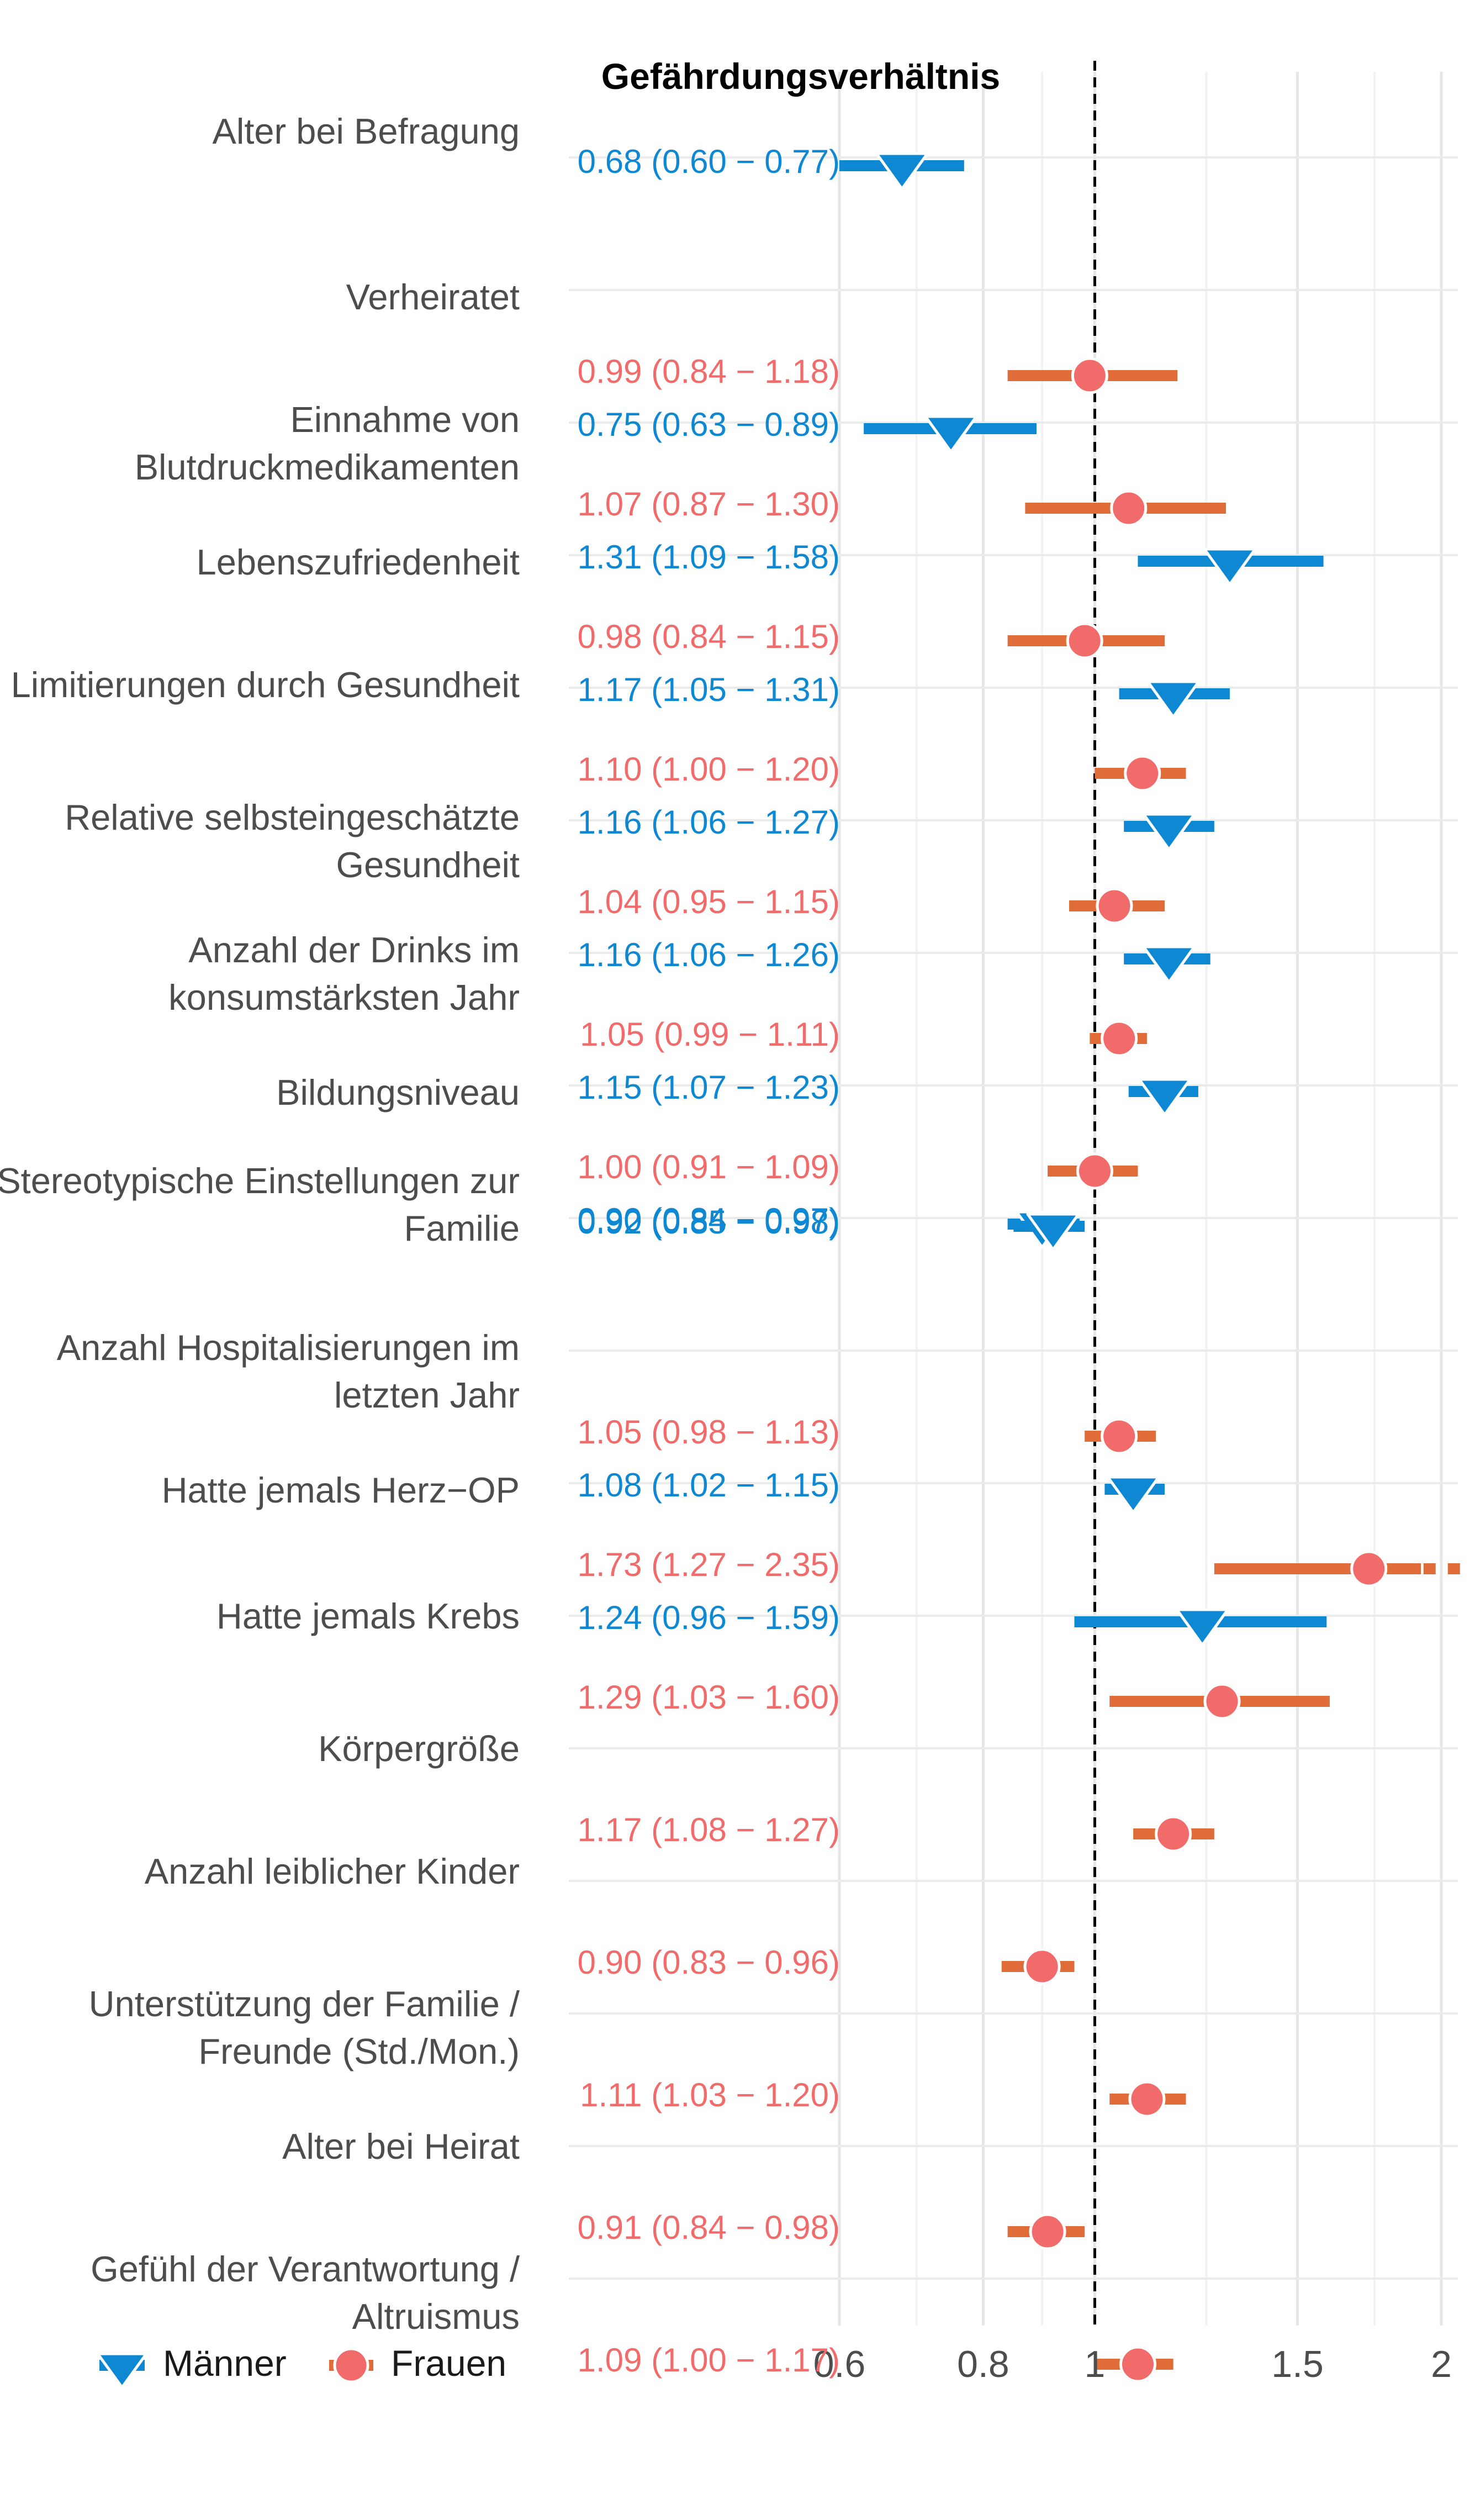 This screenshot has width=1475, height=2520. Describe the element at coordinates (709, 504) in the screenshot. I see `ci-label: 1.07 (0.87 − 1.30)` at that location.